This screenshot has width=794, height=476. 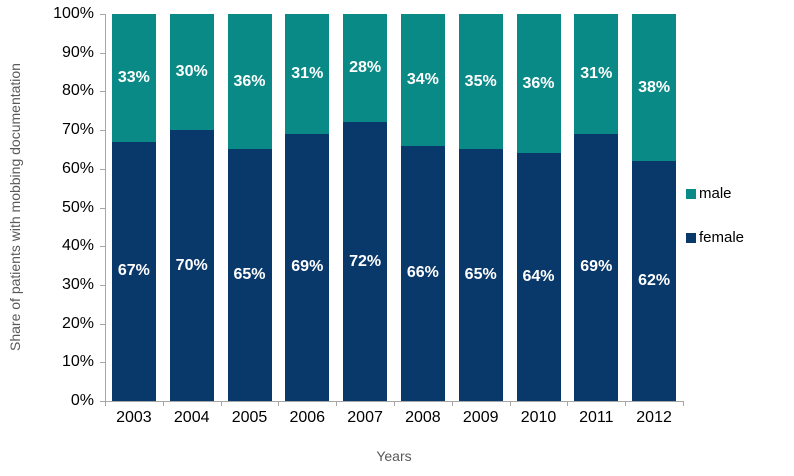 I want to click on y-tick-label: 40%, so click(x=77, y=246).